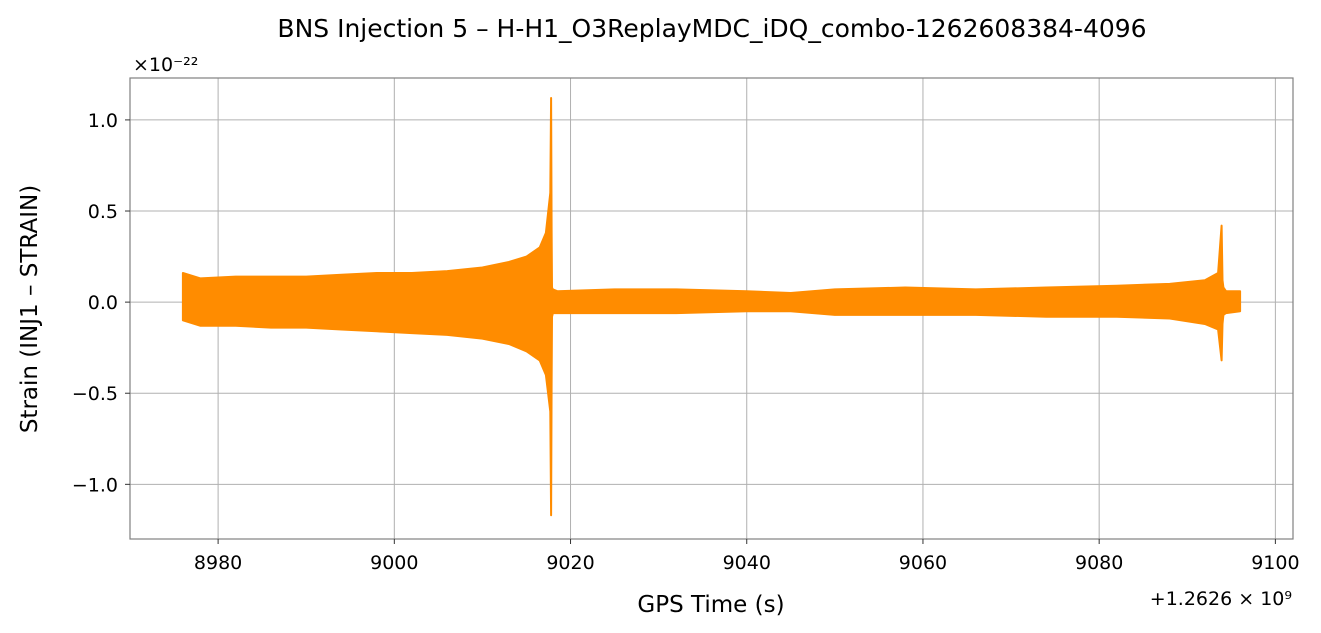 This screenshot has height=633, width=1321. I want to click on x-tick-label: 9040, so click(747, 563).